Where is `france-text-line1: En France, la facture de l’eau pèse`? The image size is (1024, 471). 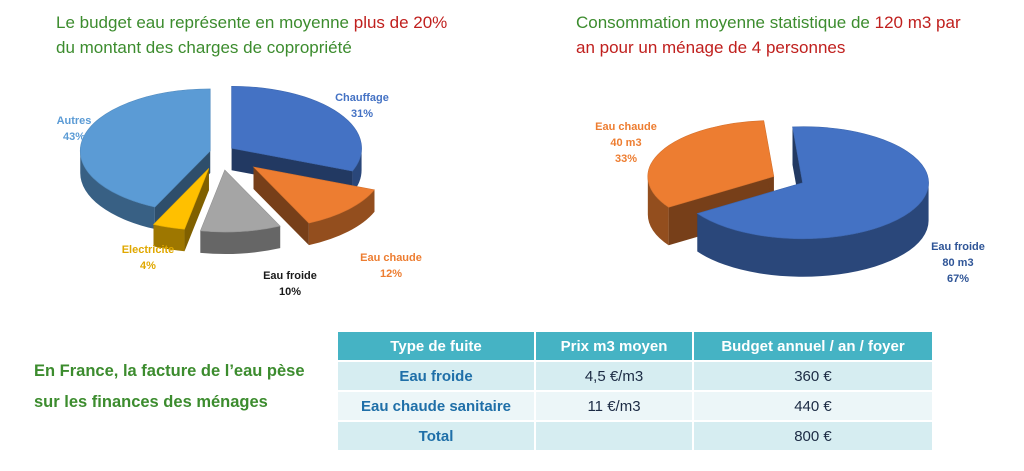
france-text-line1: En France, la facture de l’eau pèse is located at coordinates (169, 371).